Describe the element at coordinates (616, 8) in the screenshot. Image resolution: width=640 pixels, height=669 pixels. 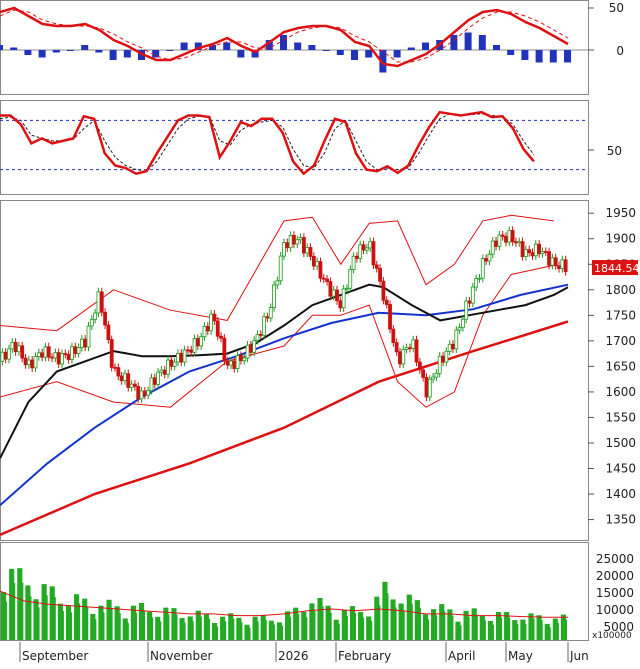
I see `macd-tick-50: 50` at that location.